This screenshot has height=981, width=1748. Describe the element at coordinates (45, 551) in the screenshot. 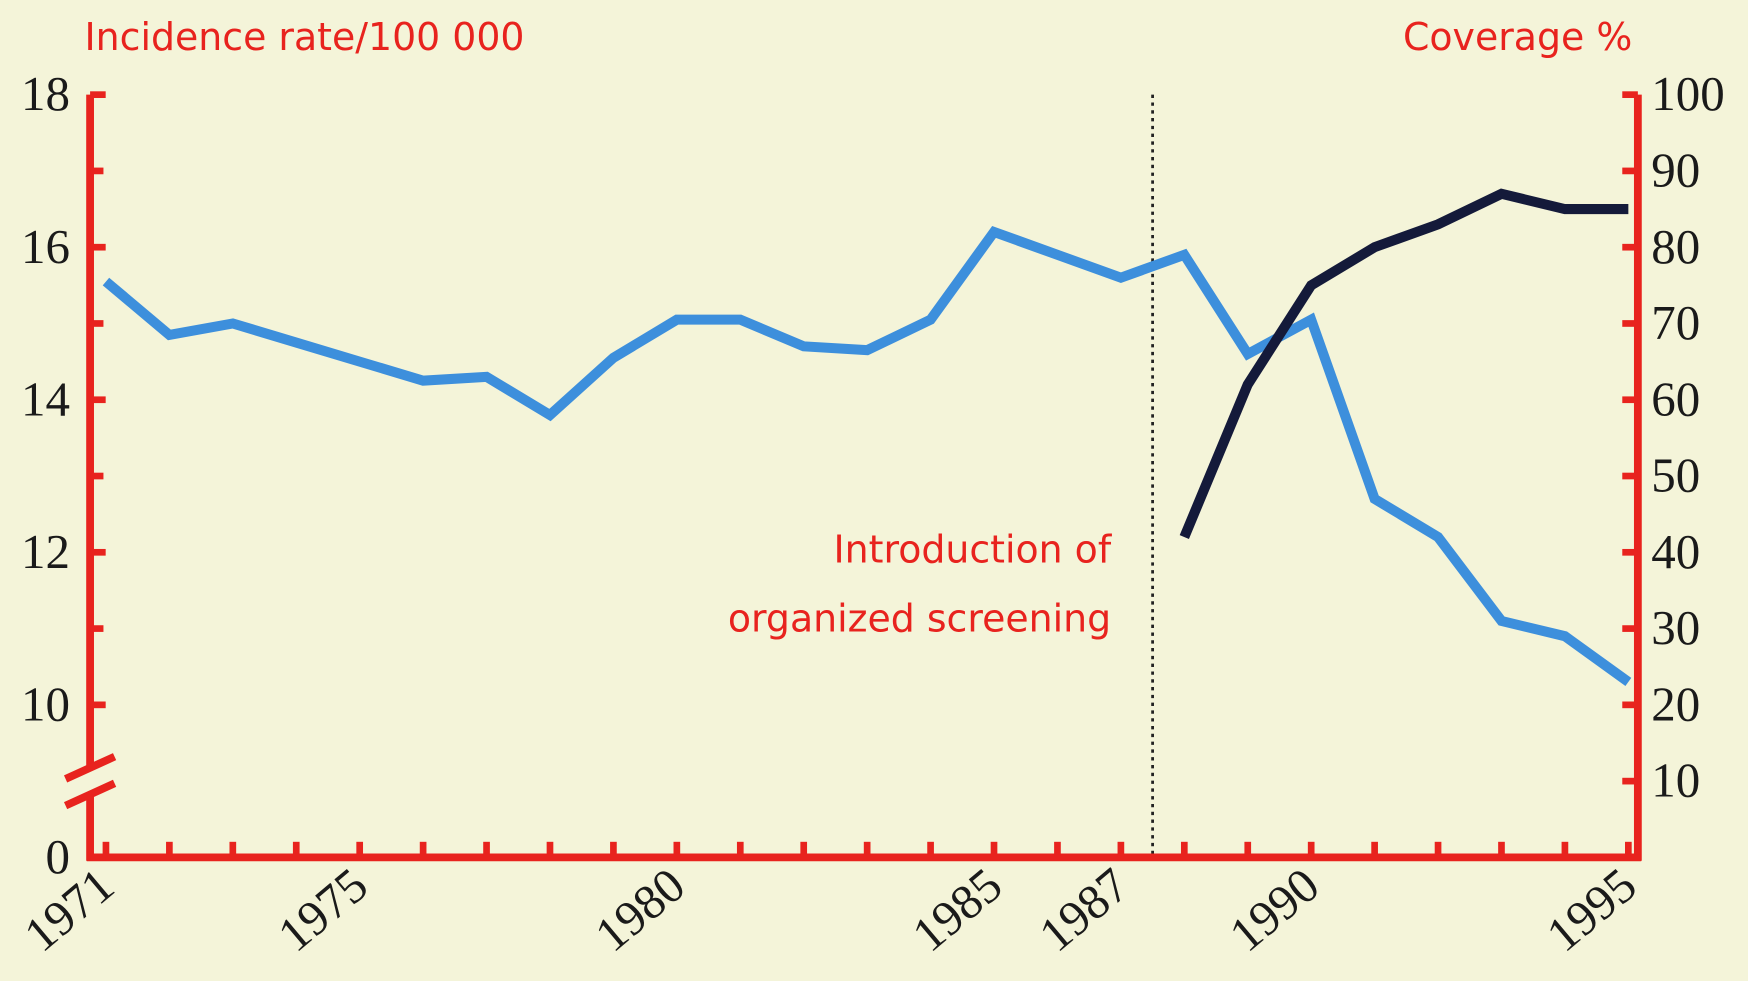

I see `y-tick-label: 12` at that location.